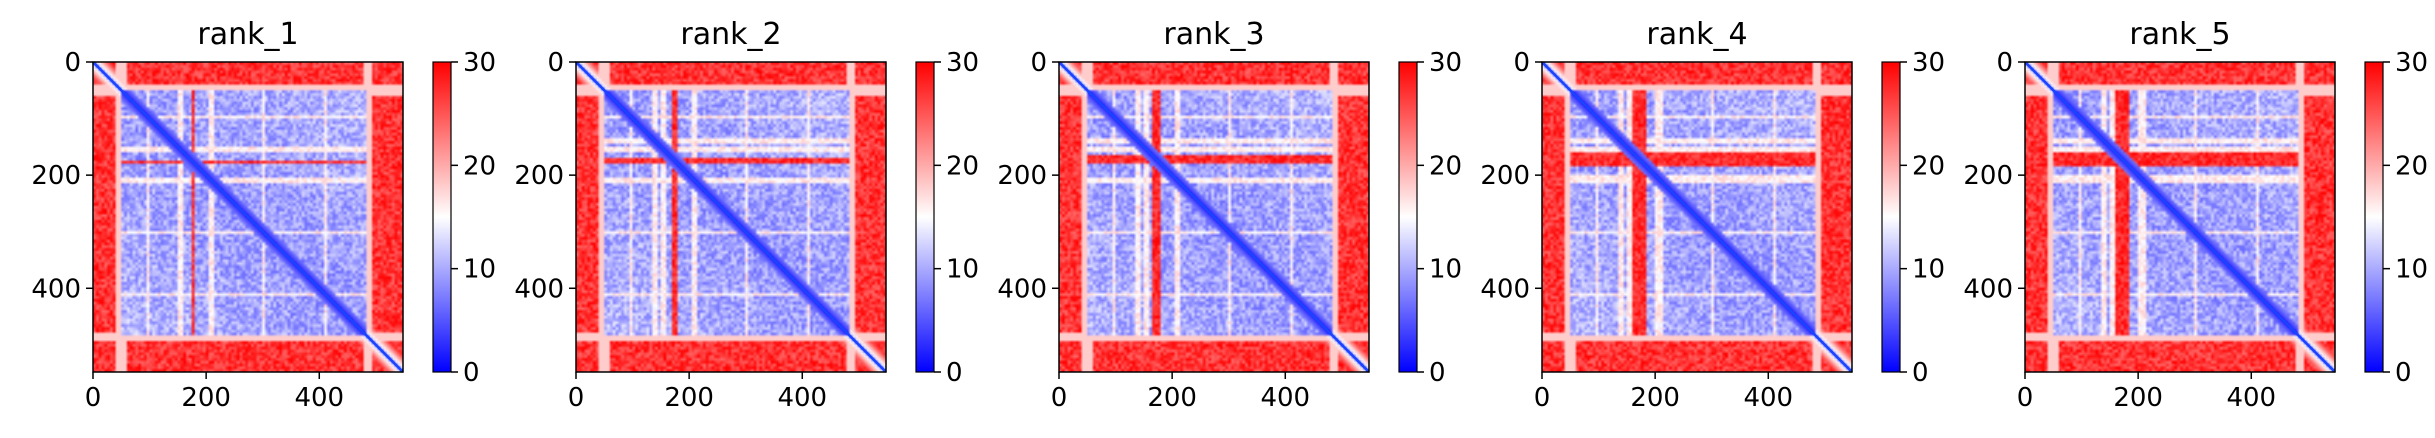  Describe the element at coordinates (2179, 34) in the screenshot. I see `panel-title: rank_5` at that location.